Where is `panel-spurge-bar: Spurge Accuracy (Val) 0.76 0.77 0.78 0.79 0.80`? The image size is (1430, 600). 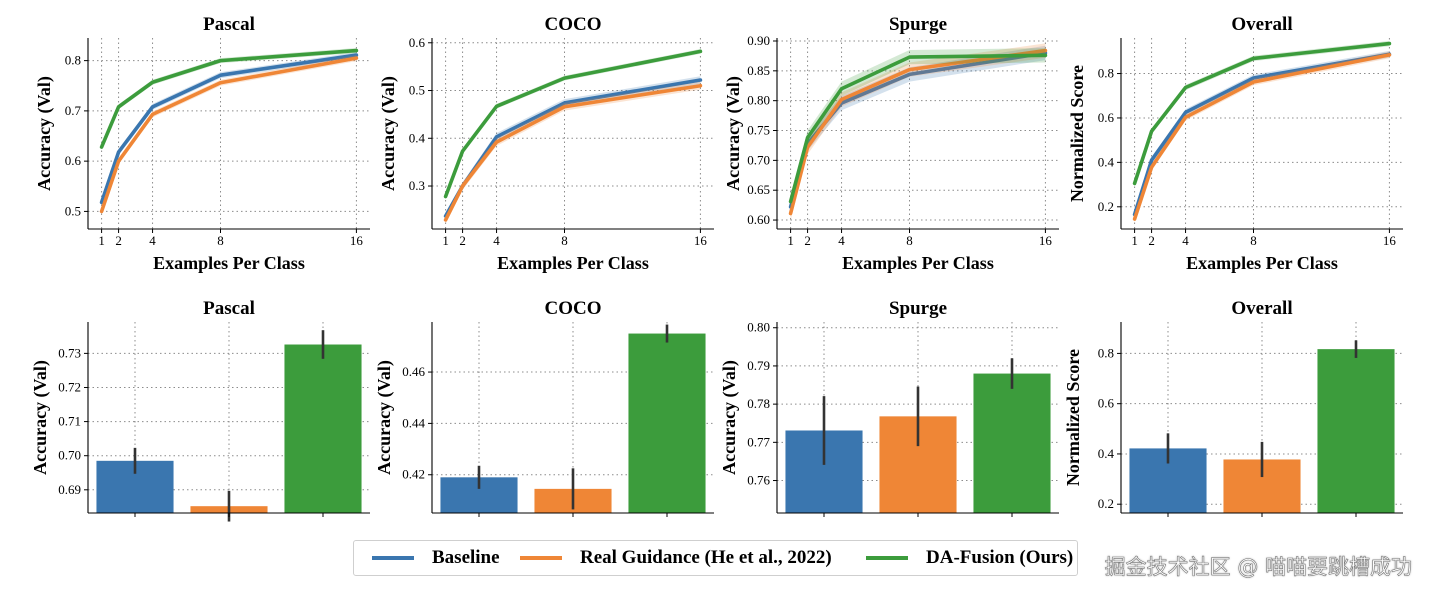 panel-spurge-bar: Spurge Accuracy (Val) 0.76 0.77 0.78 0.79 0.80 is located at coordinates (889, 407).